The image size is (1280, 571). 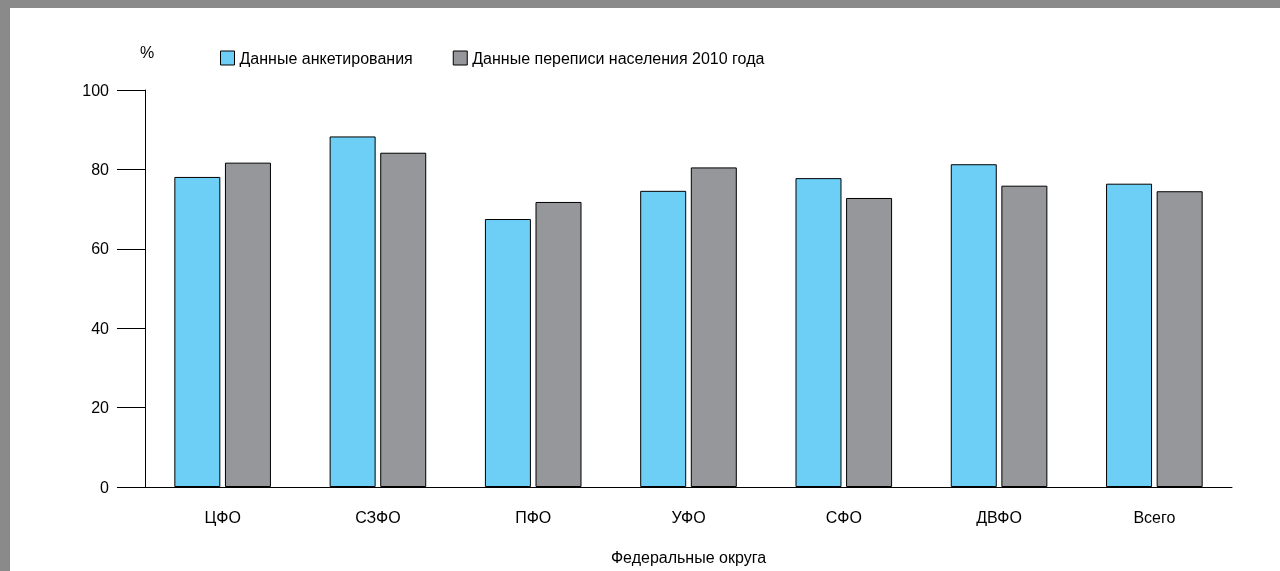 I want to click on x-tick-label: УФО, so click(x=688, y=517).